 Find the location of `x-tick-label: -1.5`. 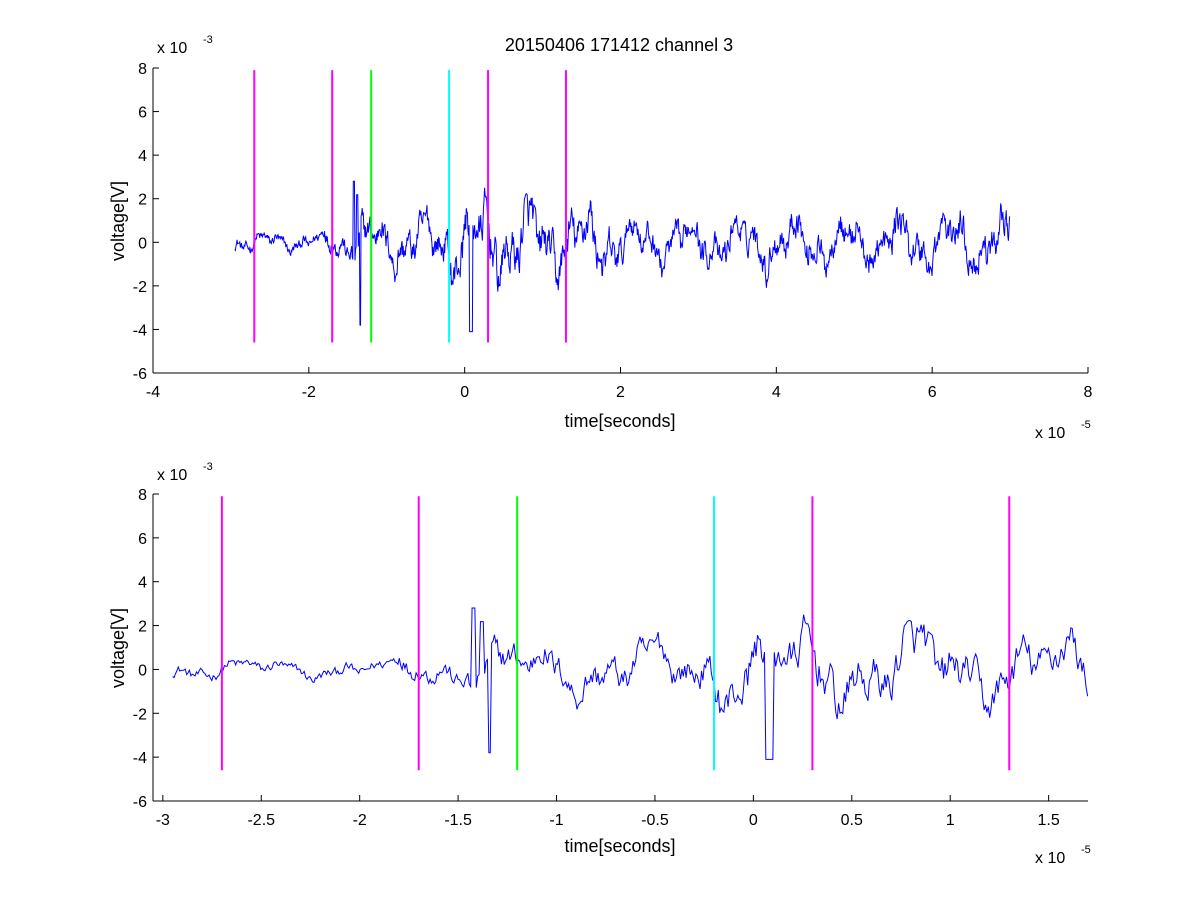

x-tick-label: -1.5 is located at coordinates (458, 820).